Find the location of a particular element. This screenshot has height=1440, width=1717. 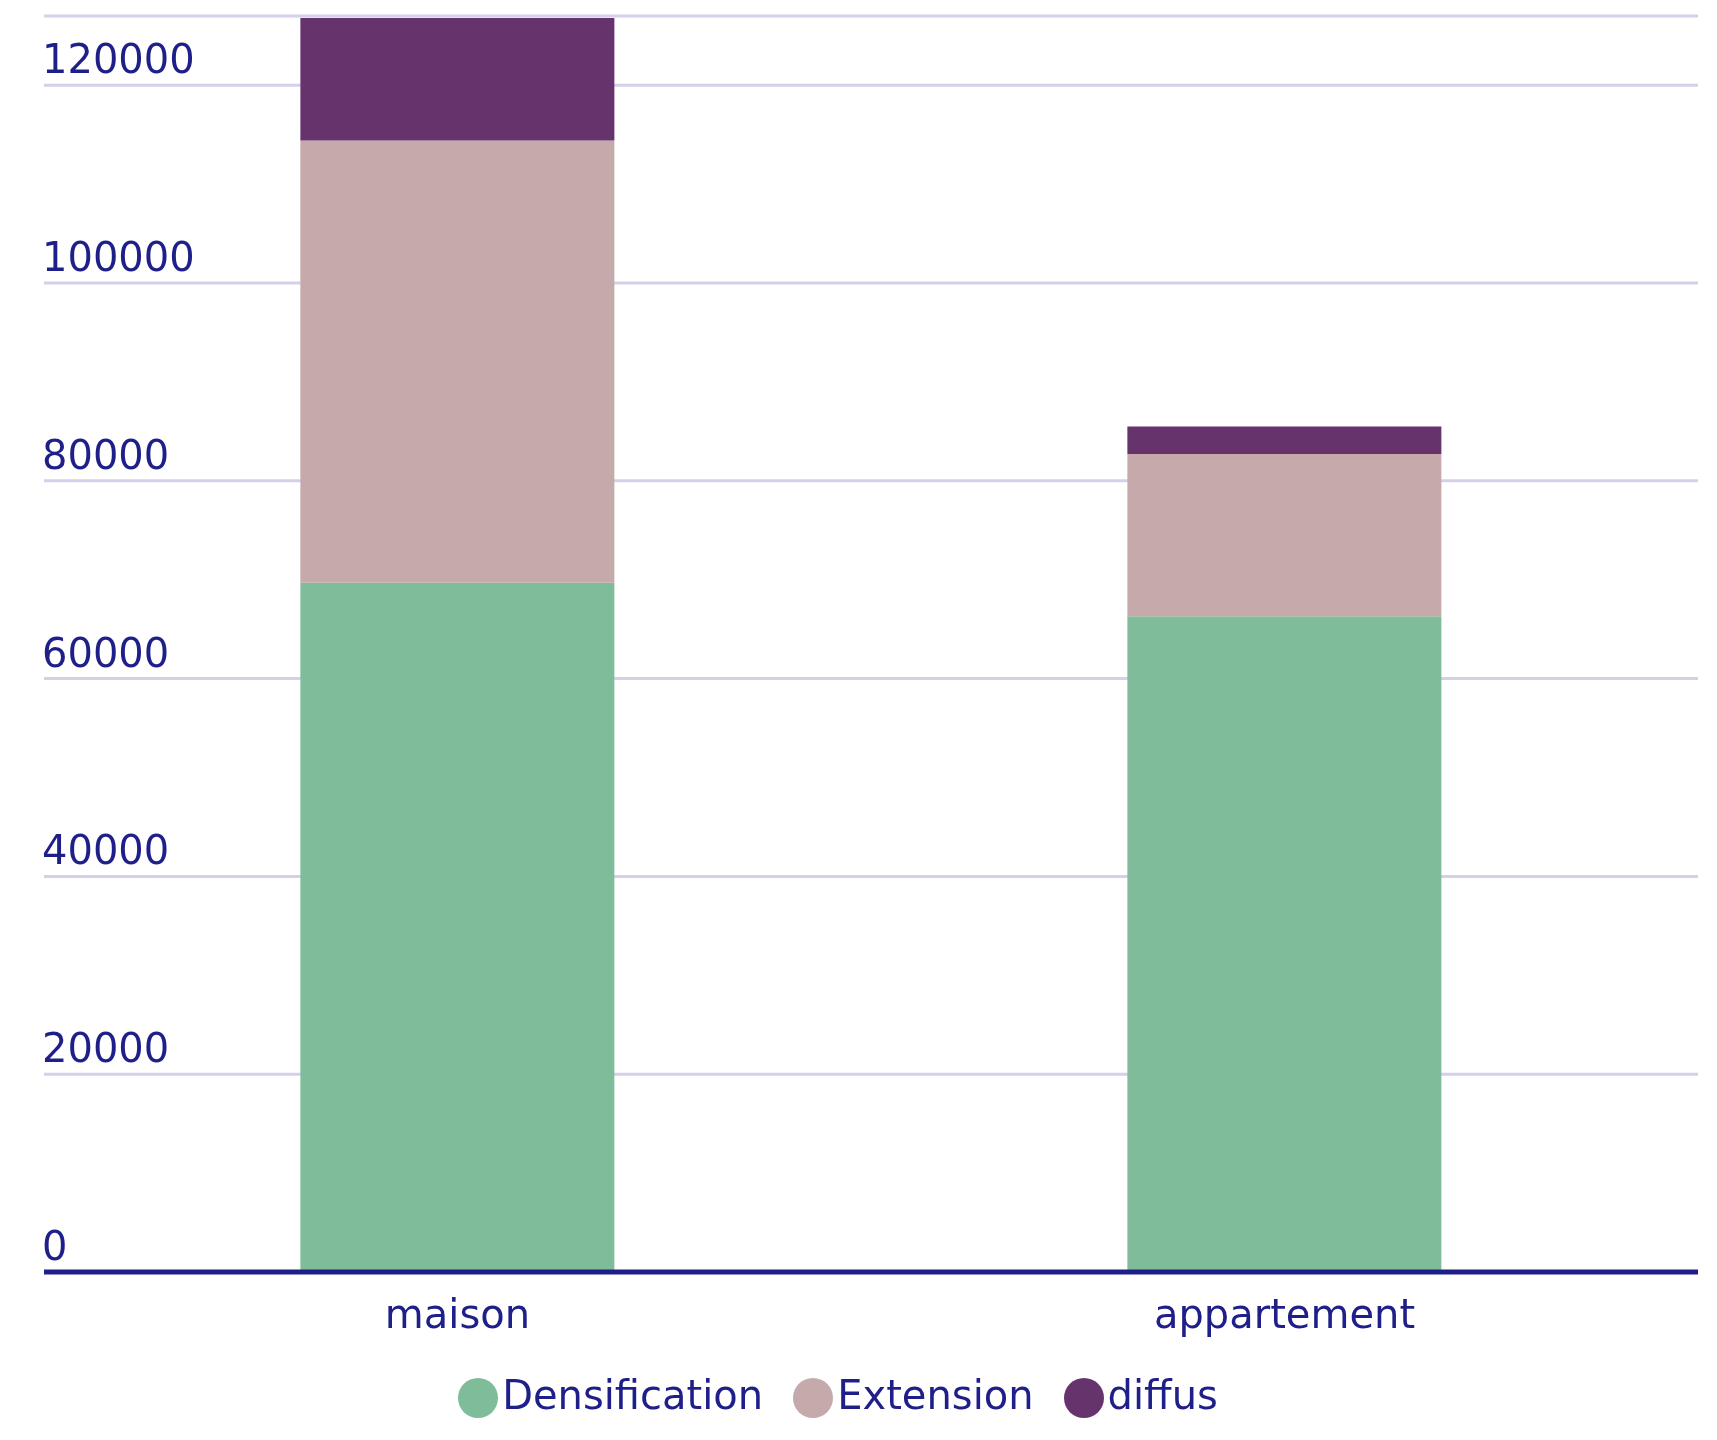

y-tick-label: 100000 is located at coordinates (118, 257).